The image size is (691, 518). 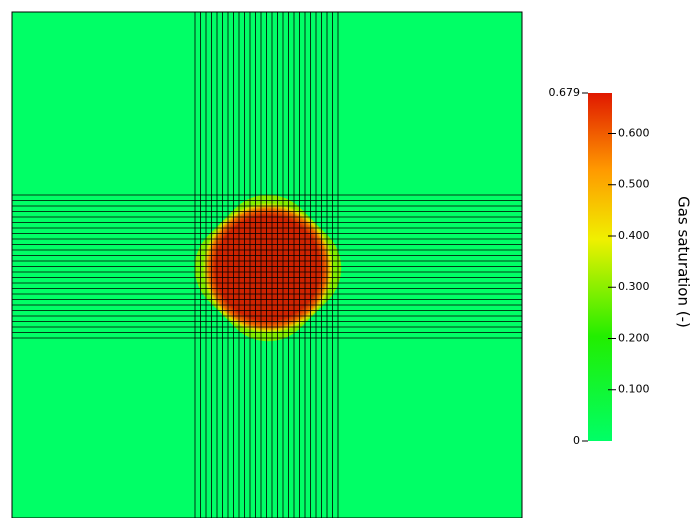 What do you see at coordinates (634, 286) in the screenshot?
I see `tick-label: 0.300` at bounding box center [634, 286].